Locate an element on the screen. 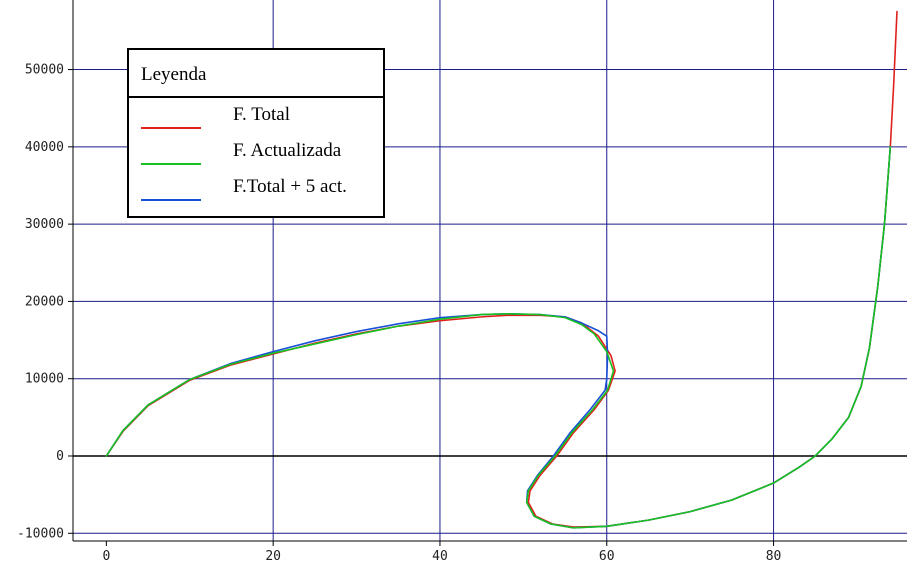 The height and width of the screenshot is (566, 907). x-tick-label: 40 is located at coordinates (440, 556).